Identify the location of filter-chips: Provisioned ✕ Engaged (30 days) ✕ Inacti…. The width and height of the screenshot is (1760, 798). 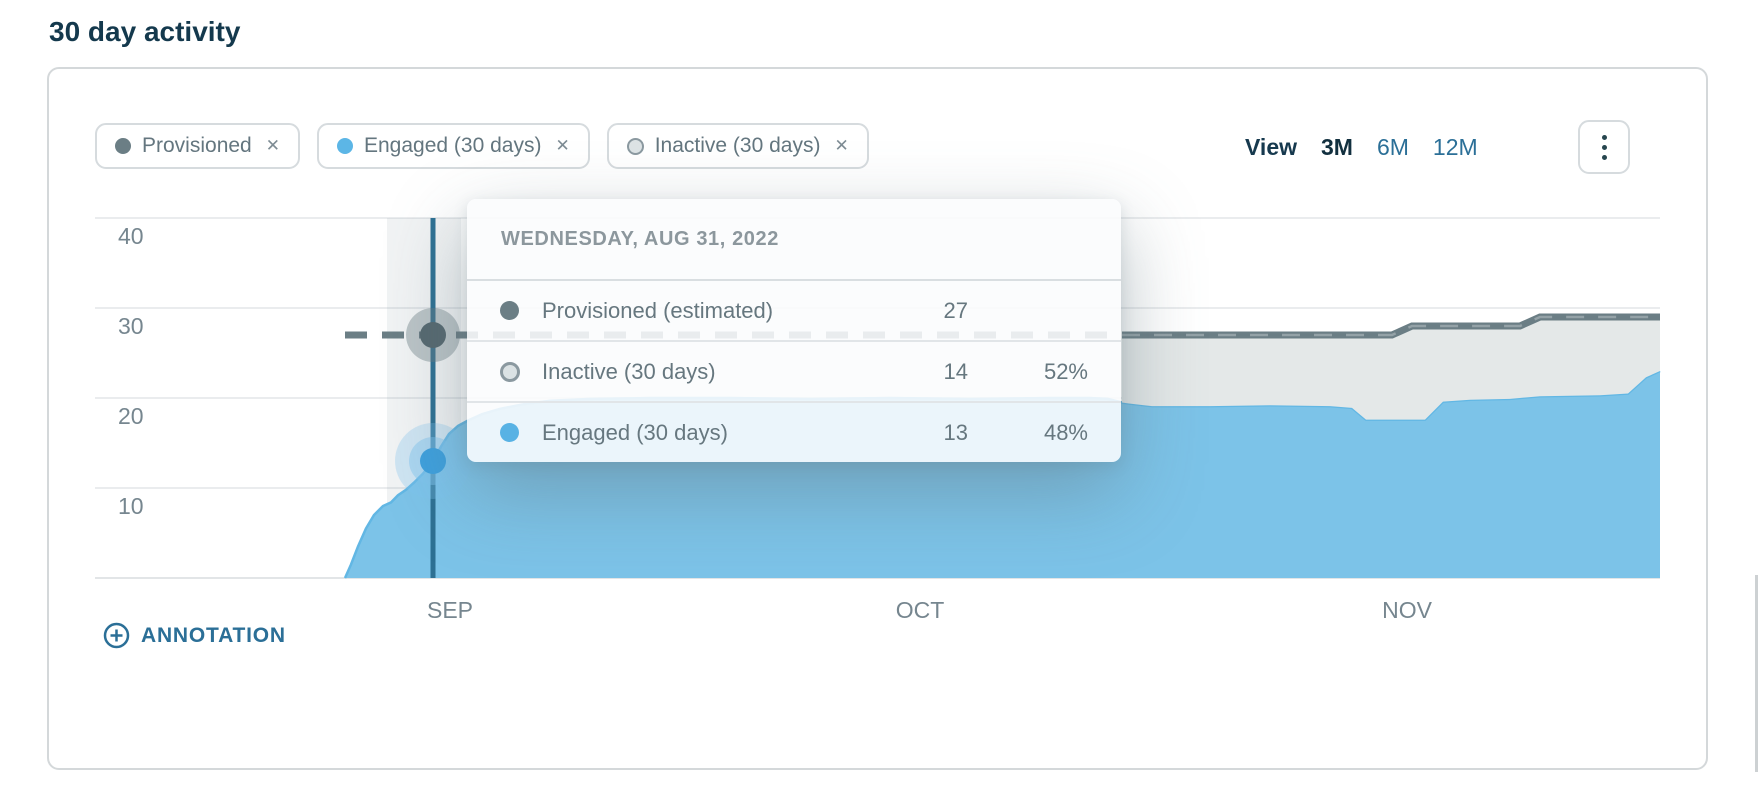
(482, 146).